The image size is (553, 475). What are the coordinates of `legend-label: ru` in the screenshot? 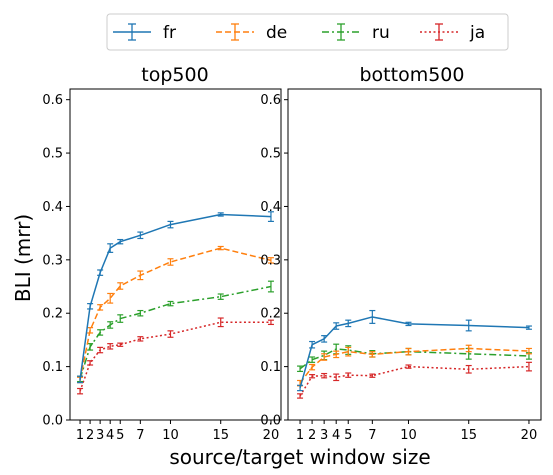 It's located at (381, 33).